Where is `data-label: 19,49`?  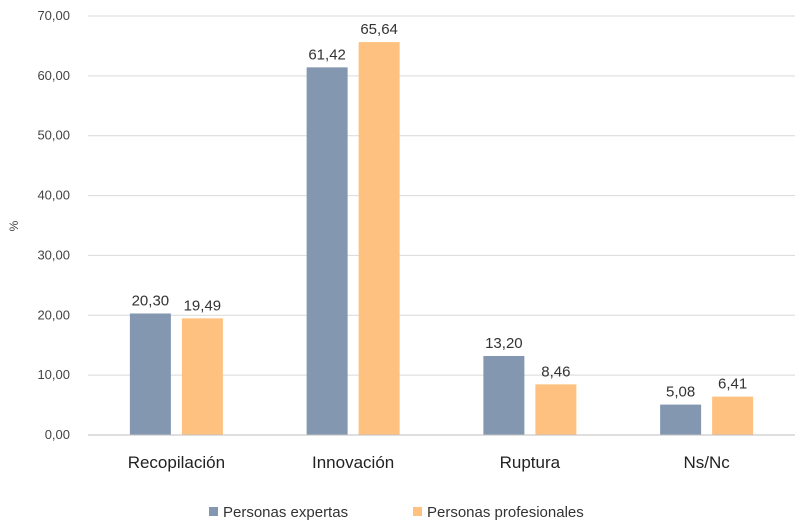
data-label: 19,49 is located at coordinates (203, 305).